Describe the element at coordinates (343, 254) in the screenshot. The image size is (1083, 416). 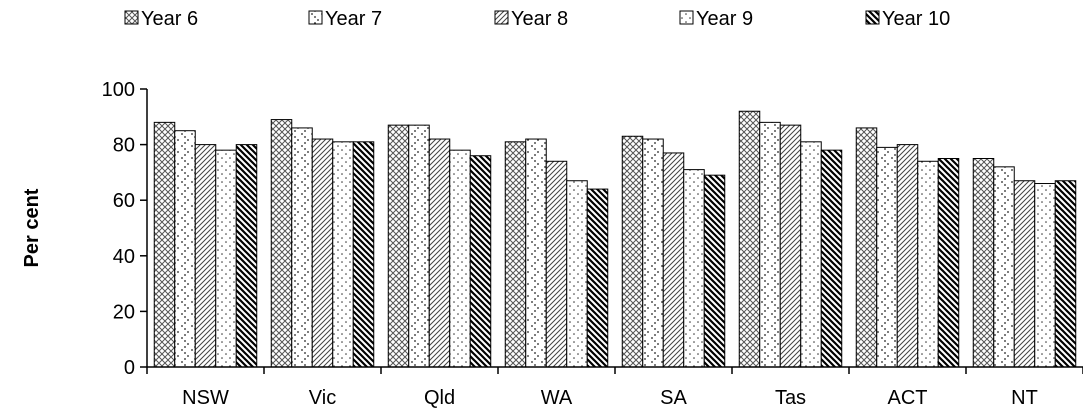
I see `bar-year-9-vic` at that location.